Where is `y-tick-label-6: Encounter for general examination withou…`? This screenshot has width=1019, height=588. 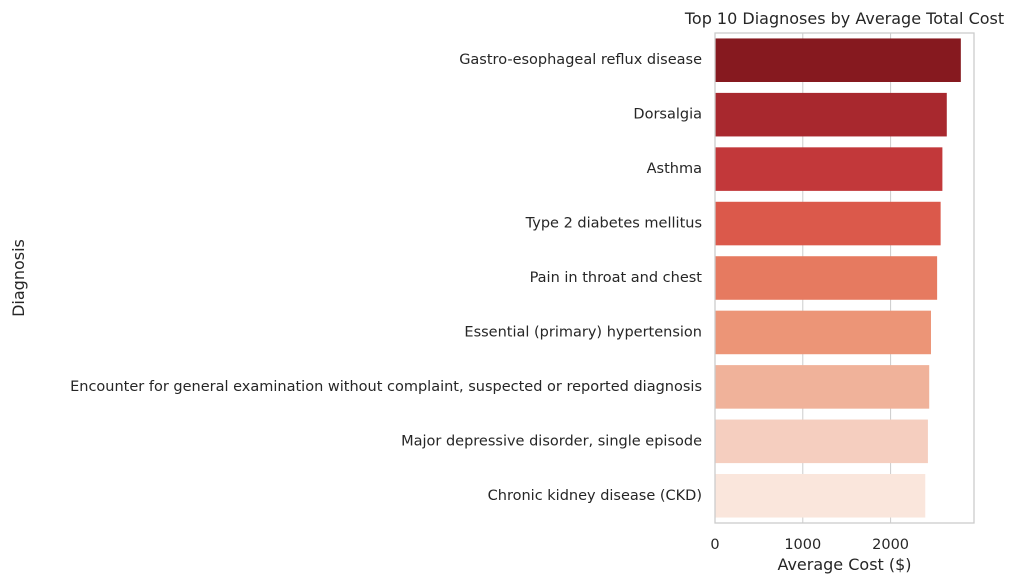
y-tick-label-6: Encounter for general examination withou… is located at coordinates (386, 387).